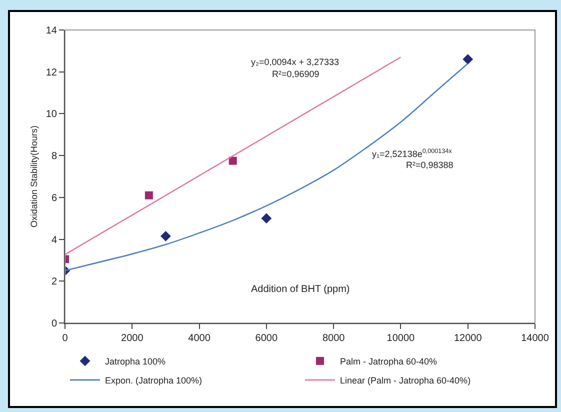 The height and width of the screenshot is (412, 561). I want to click on x-tick-label: 2000, so click(132, 338).